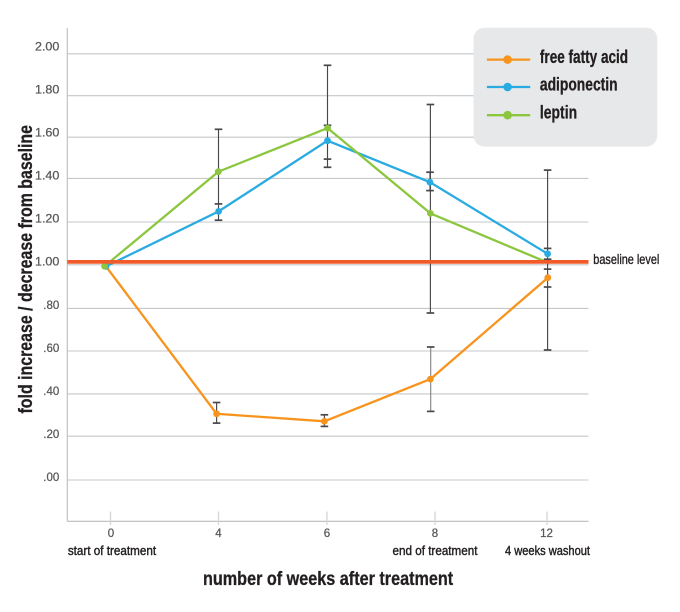  Describe the element at coordinates (47, 220) in the screenshot. I see `svg-text: 1.20` at that location.